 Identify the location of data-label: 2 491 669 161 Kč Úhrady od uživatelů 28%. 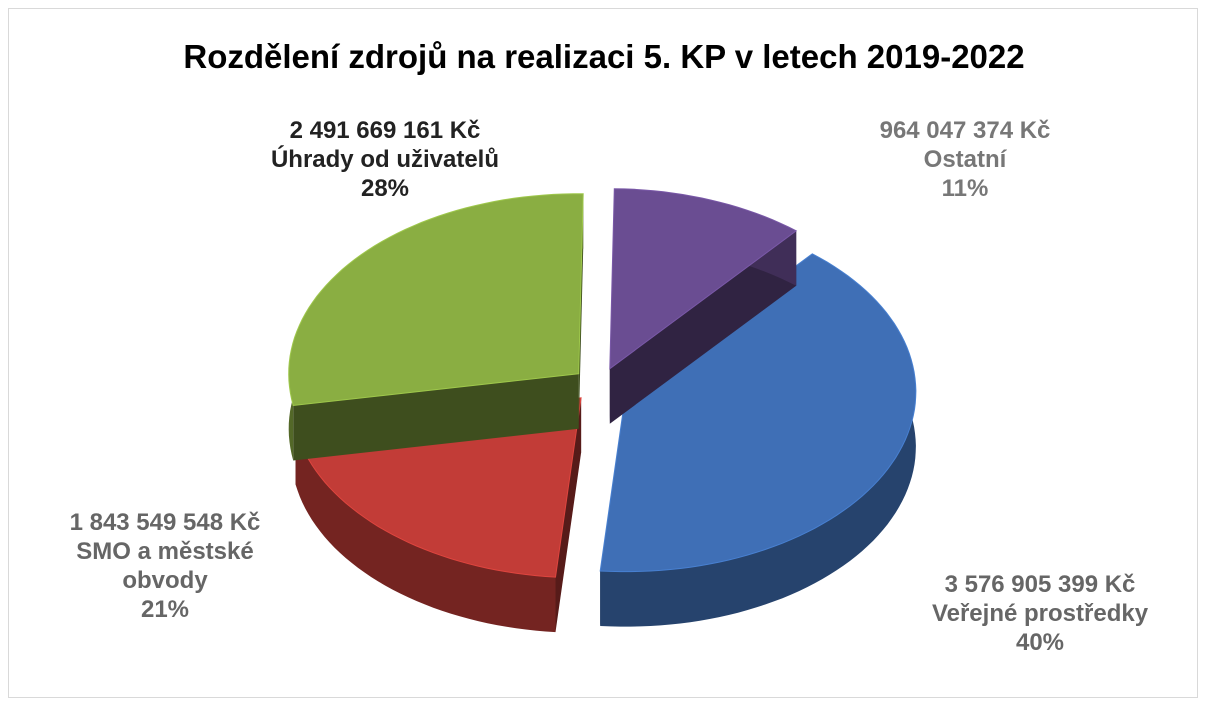
(385, 159).